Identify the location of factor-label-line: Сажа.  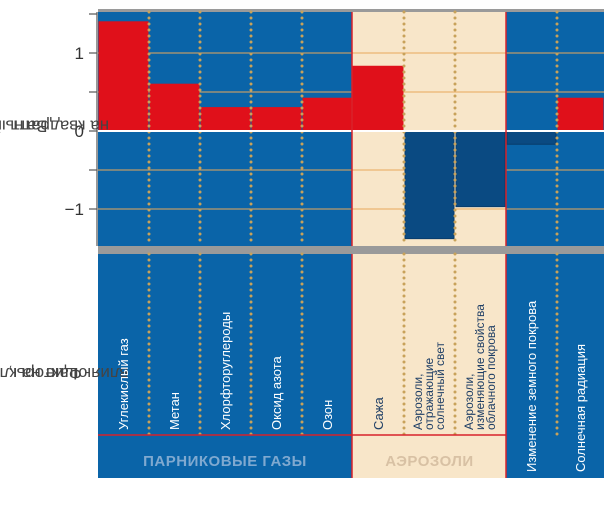
(378, 413).